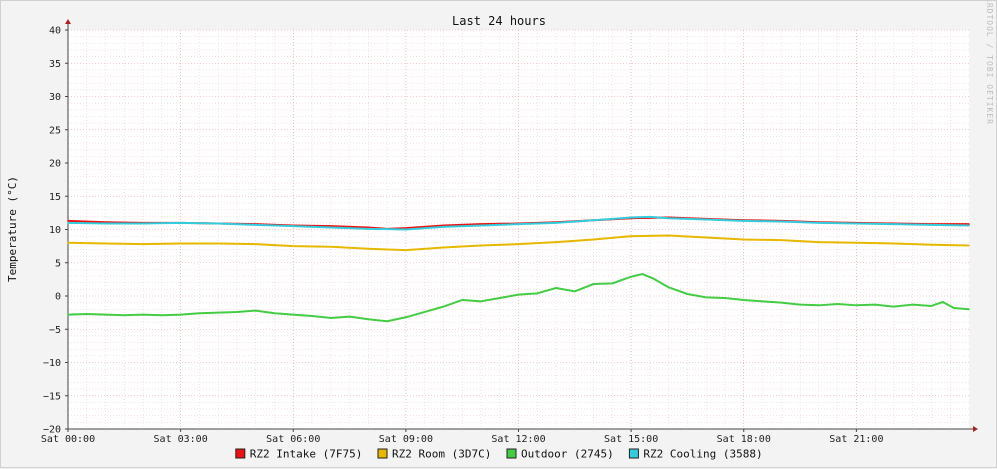 The height and width of the screenshot is (469, 997). I want to click on x-tick-label: Sat 15:00, so click(631, 439).